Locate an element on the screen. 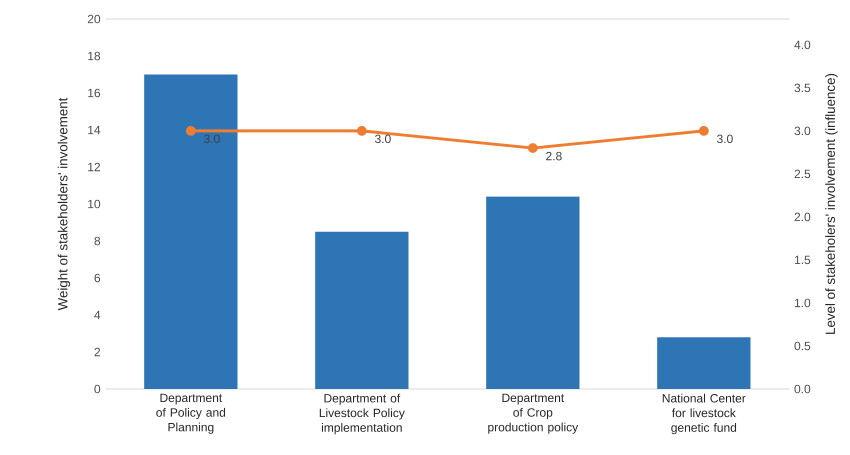 This screenshot has height=455, width=850. y2-tick-label: 0.0 is located at coordinates (802, 389).